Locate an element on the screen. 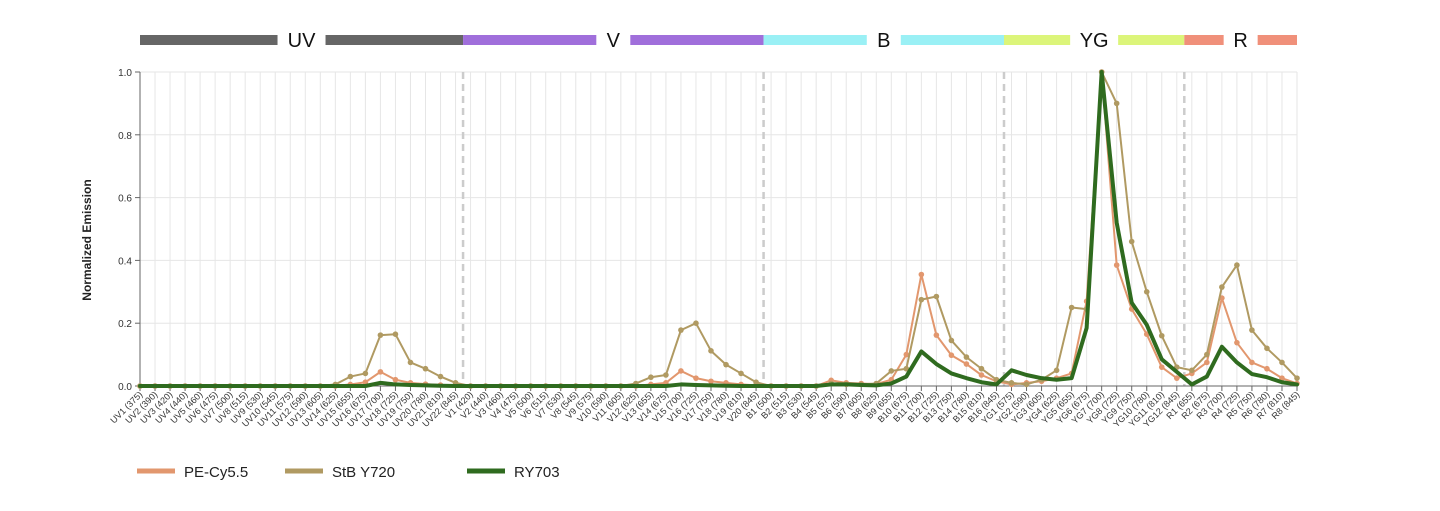  chart-legend: PE-Cy5.5 StB Y720 RY703 is located at coordinates (348, 472).